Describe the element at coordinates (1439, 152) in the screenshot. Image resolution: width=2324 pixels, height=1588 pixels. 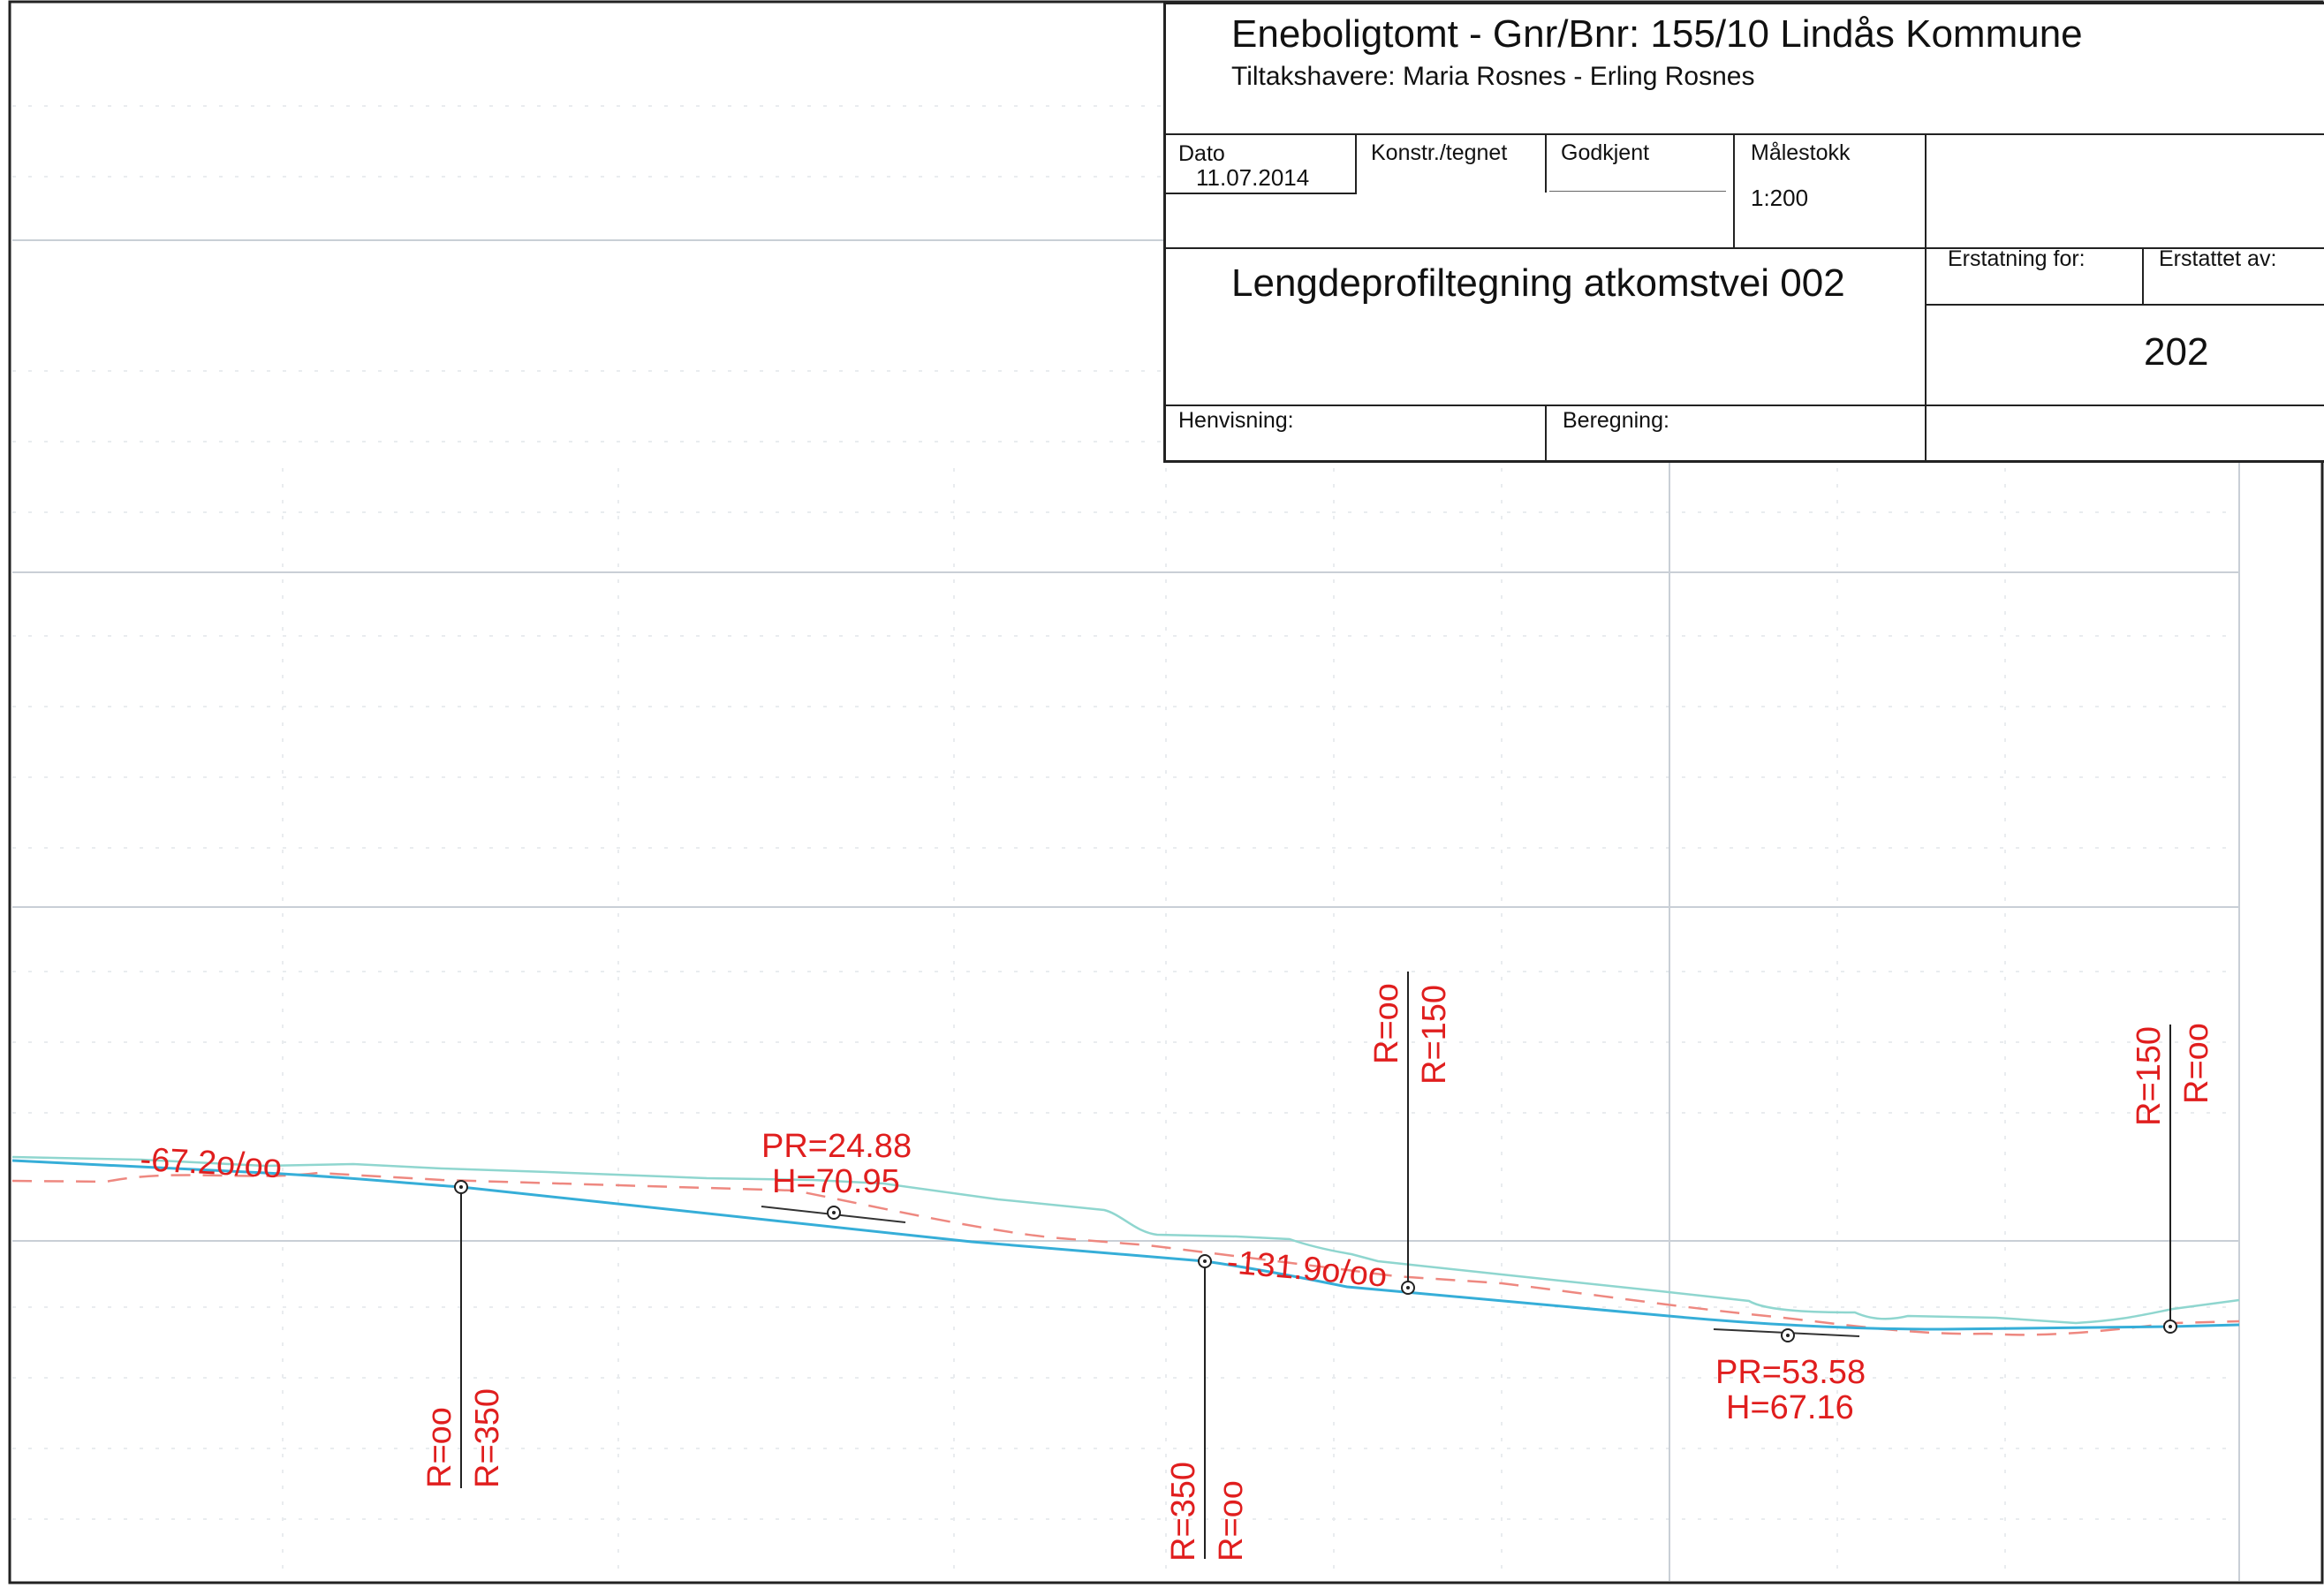
I see `drawn-by-label: Konstr./tegnet` at that location.